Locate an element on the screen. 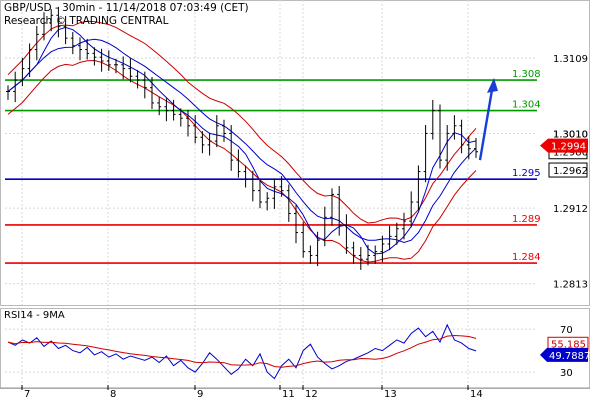 The image size is (590, 404). rsi-value-tag-label: 49.7887 is located at coordinates (569, 356).